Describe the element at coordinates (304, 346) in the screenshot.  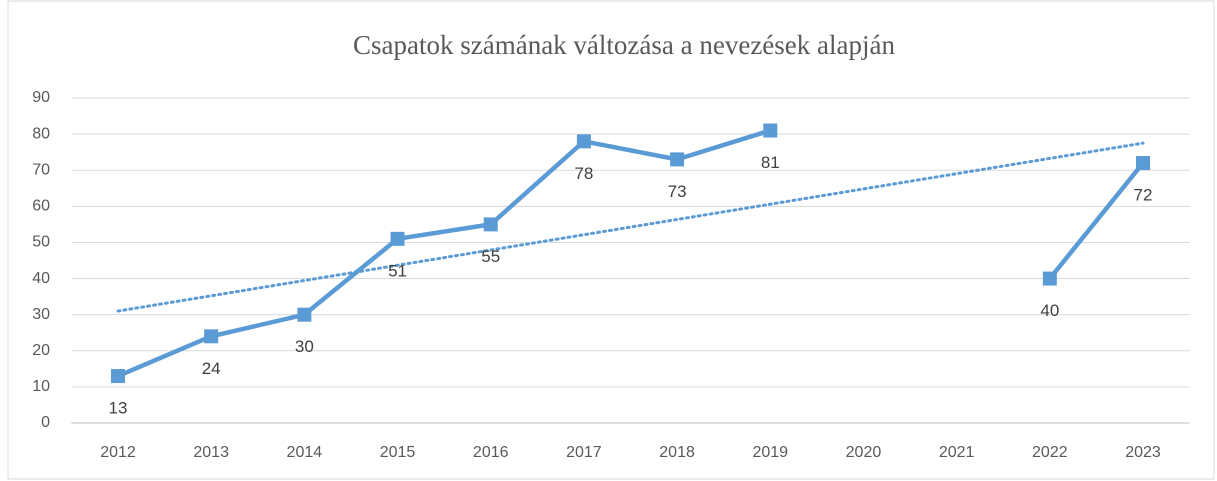
I see `data-label: 30` at that location.